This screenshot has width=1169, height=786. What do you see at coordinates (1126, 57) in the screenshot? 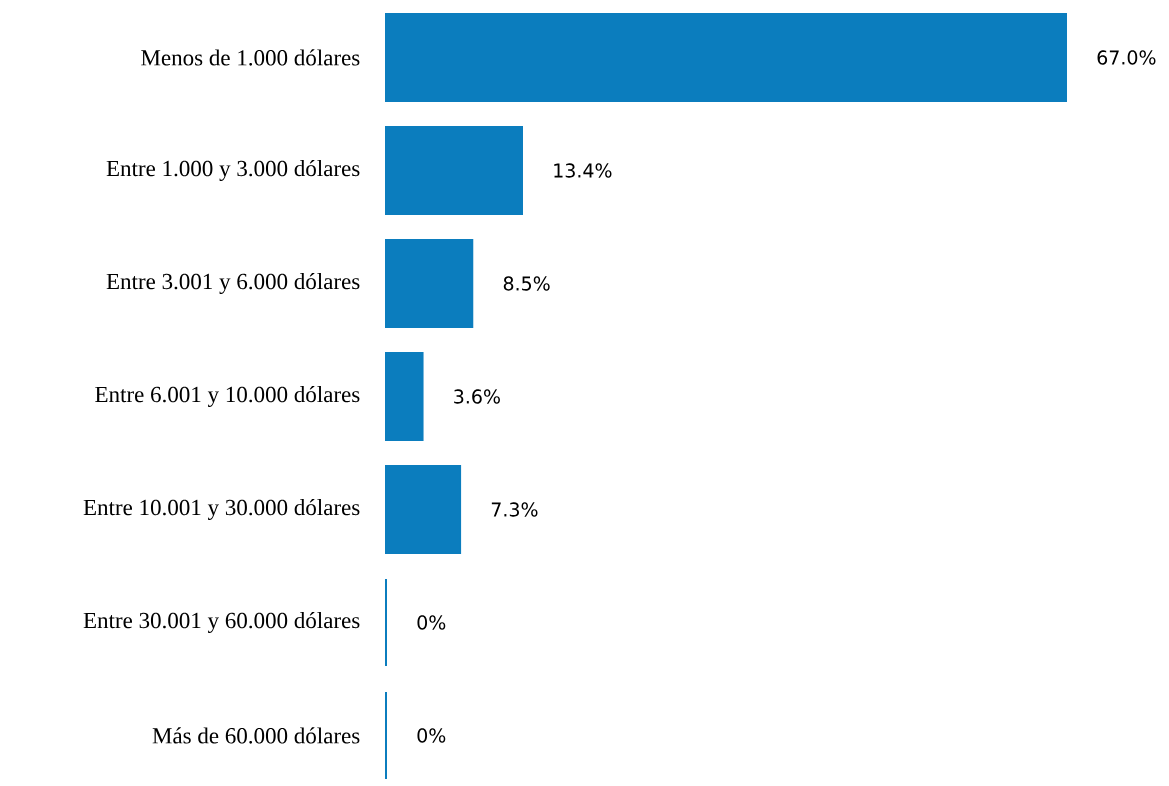
I see `data-label: 67.0%` at bounding box center [1126, 57].